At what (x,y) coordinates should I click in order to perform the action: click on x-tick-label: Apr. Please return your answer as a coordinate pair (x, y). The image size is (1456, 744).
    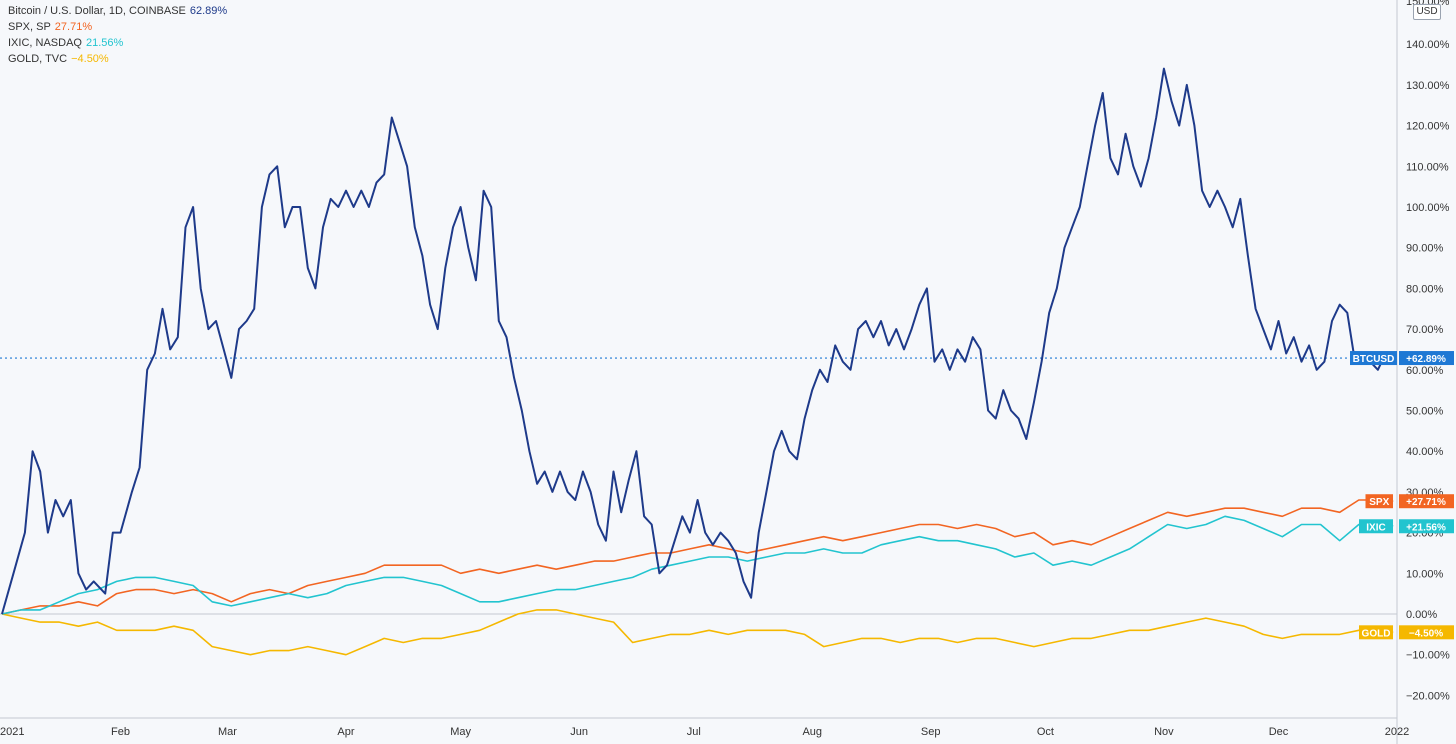
    Looking at the image, I should click on (345, 732).